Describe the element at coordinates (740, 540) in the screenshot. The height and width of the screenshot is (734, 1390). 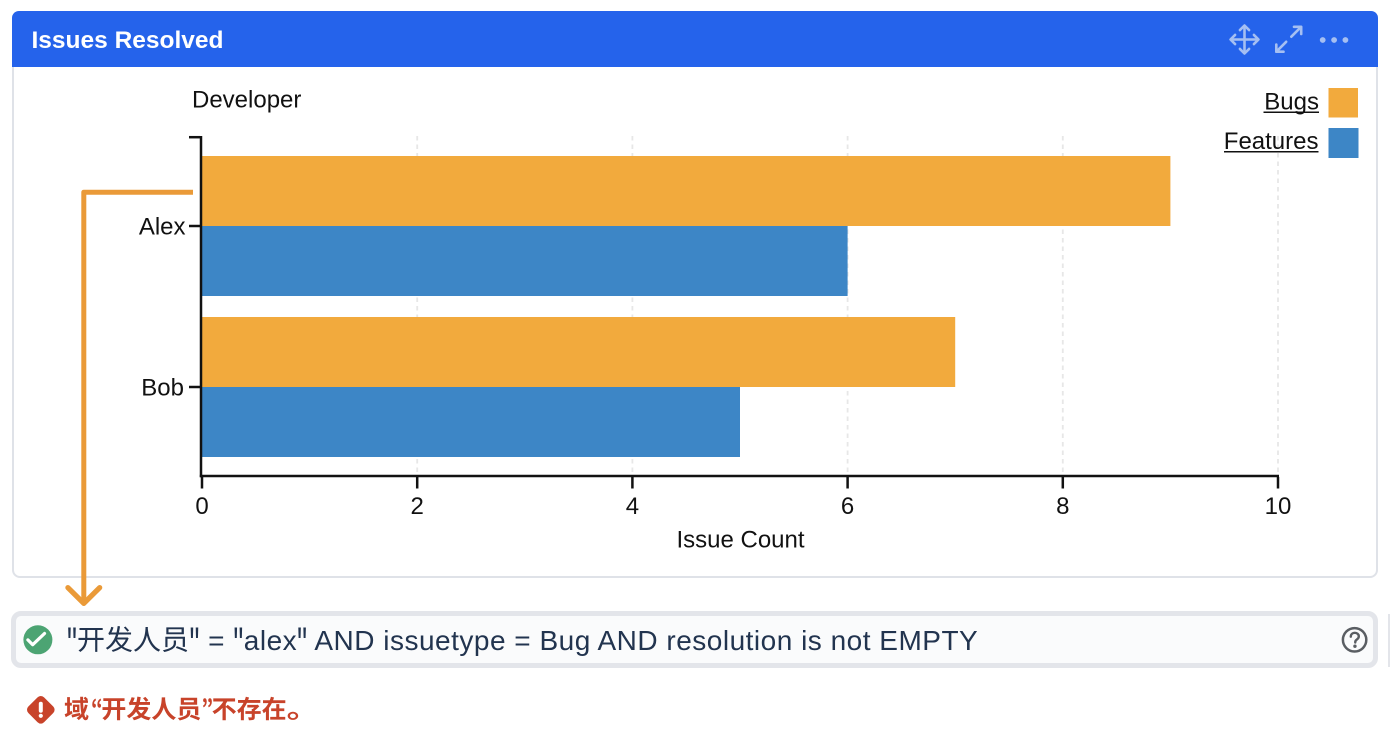
I see `svg-text: Issue Count` at that location.